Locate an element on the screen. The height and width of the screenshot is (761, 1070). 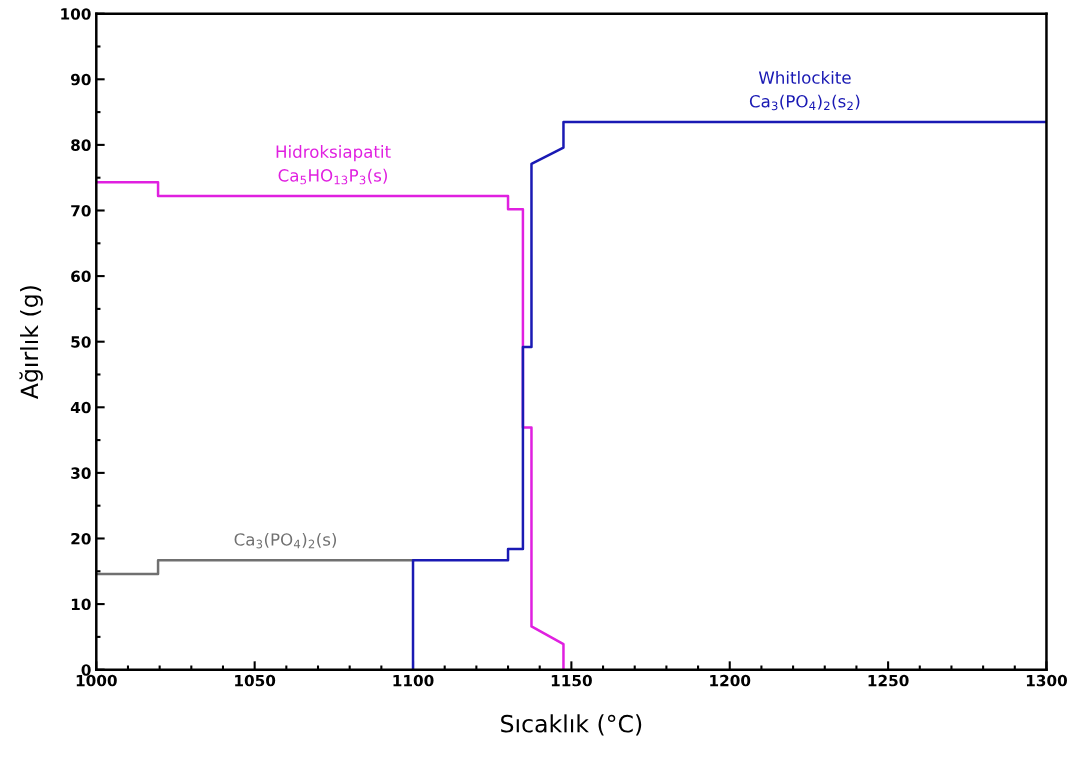
x-tick-label: 1200 is located at coordinates (730, 680).